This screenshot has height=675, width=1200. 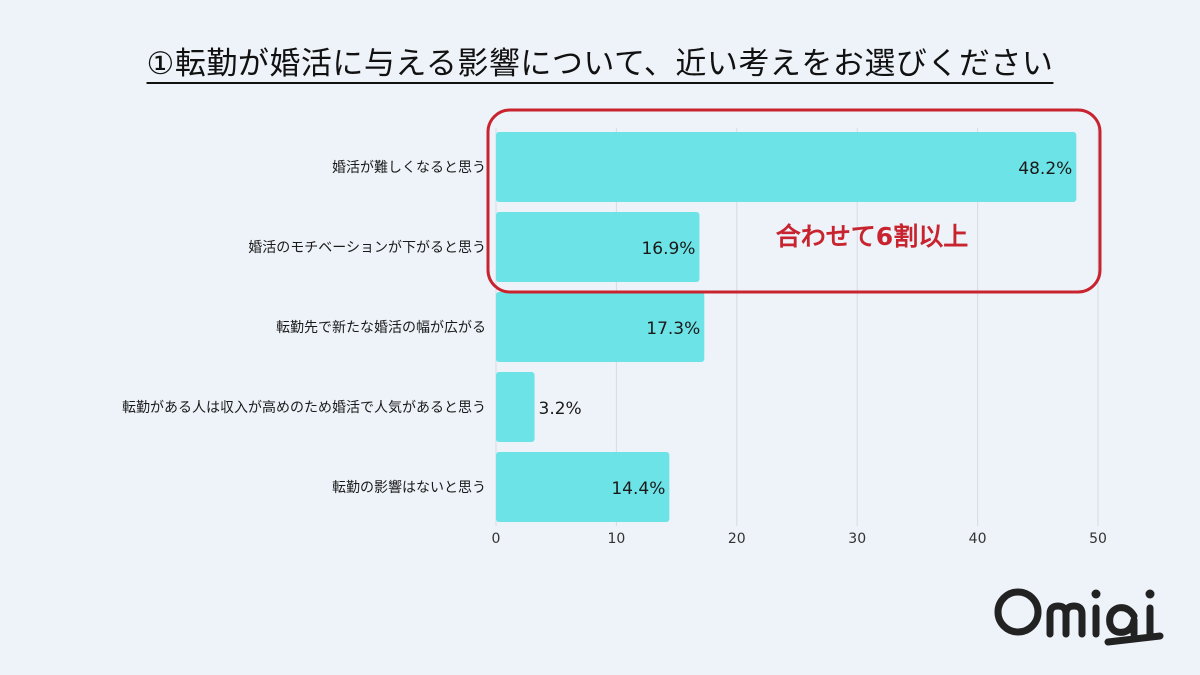 I want to click on data-label: 16.9%, so click(x=668, y=249).